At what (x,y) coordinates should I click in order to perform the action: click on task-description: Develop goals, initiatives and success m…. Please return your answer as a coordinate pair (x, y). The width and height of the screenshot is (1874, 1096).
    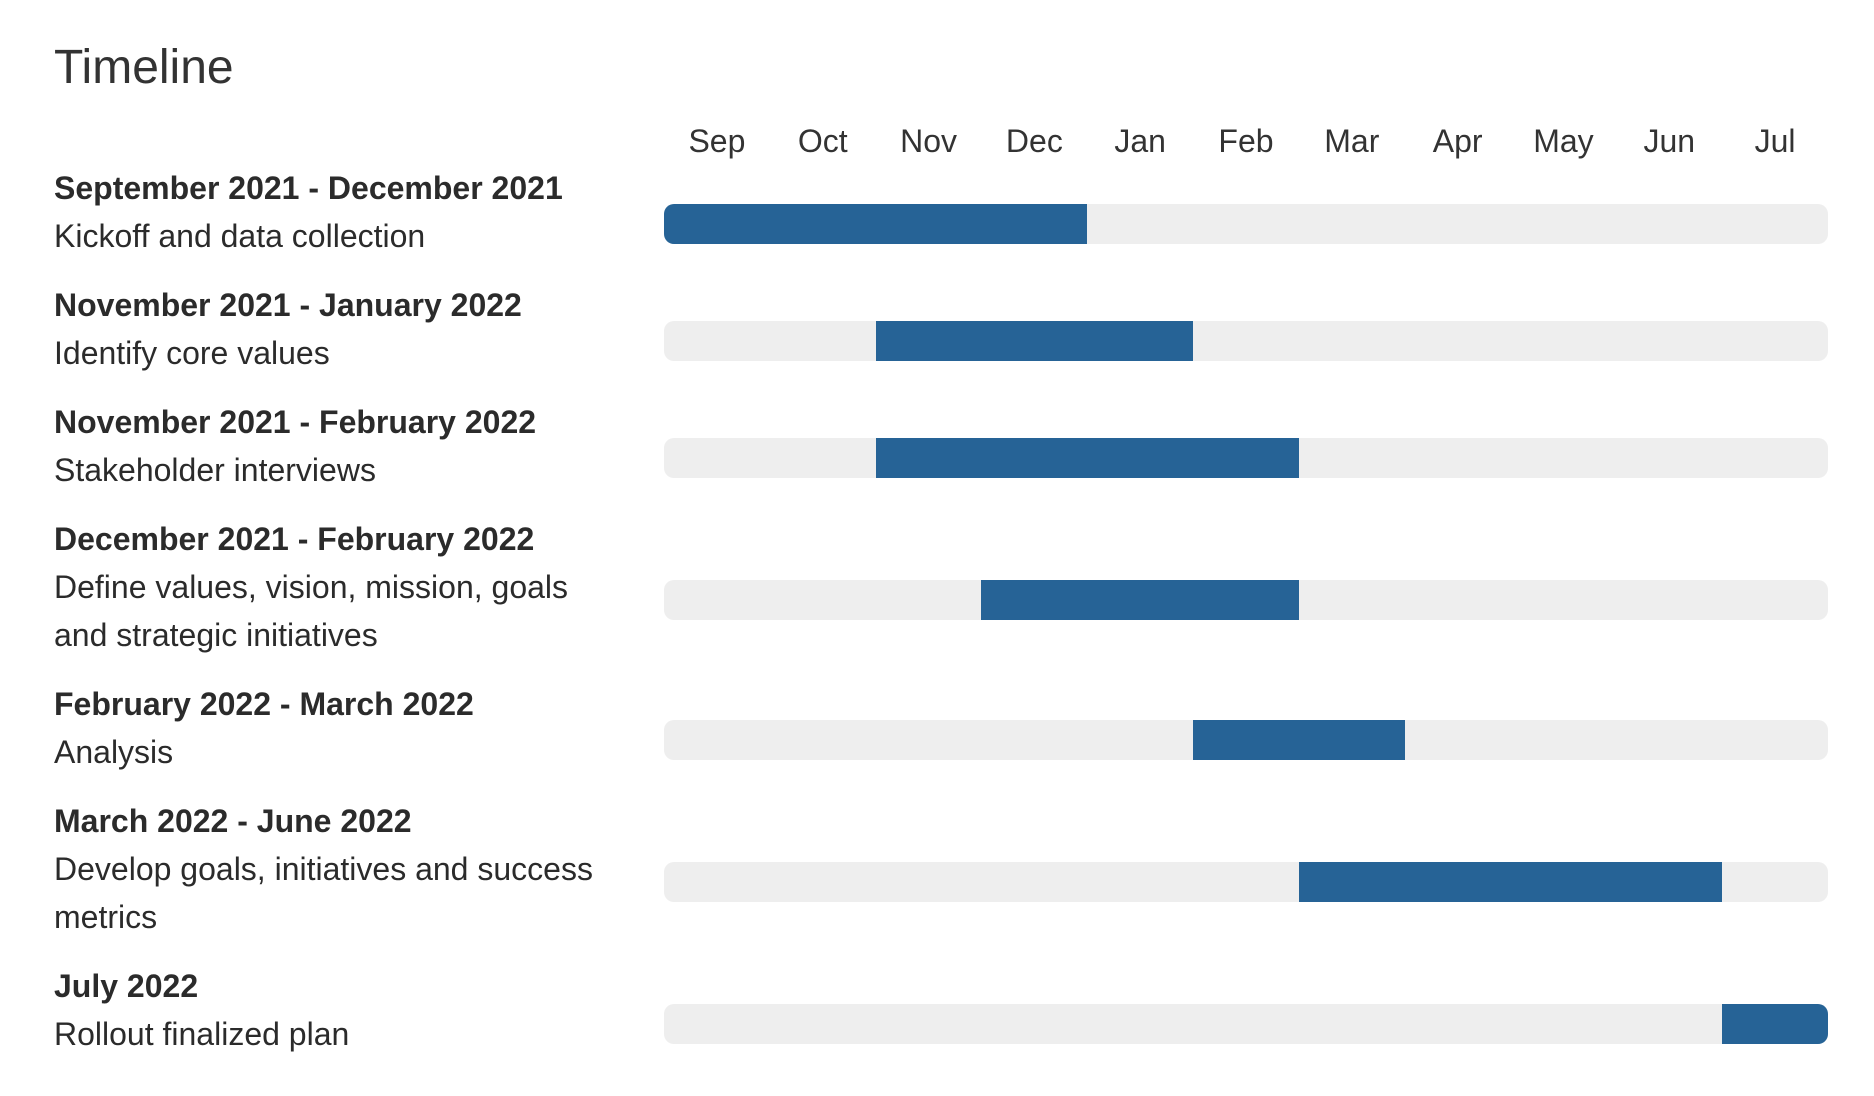
    Looking at the image, I should click on (323, 893).